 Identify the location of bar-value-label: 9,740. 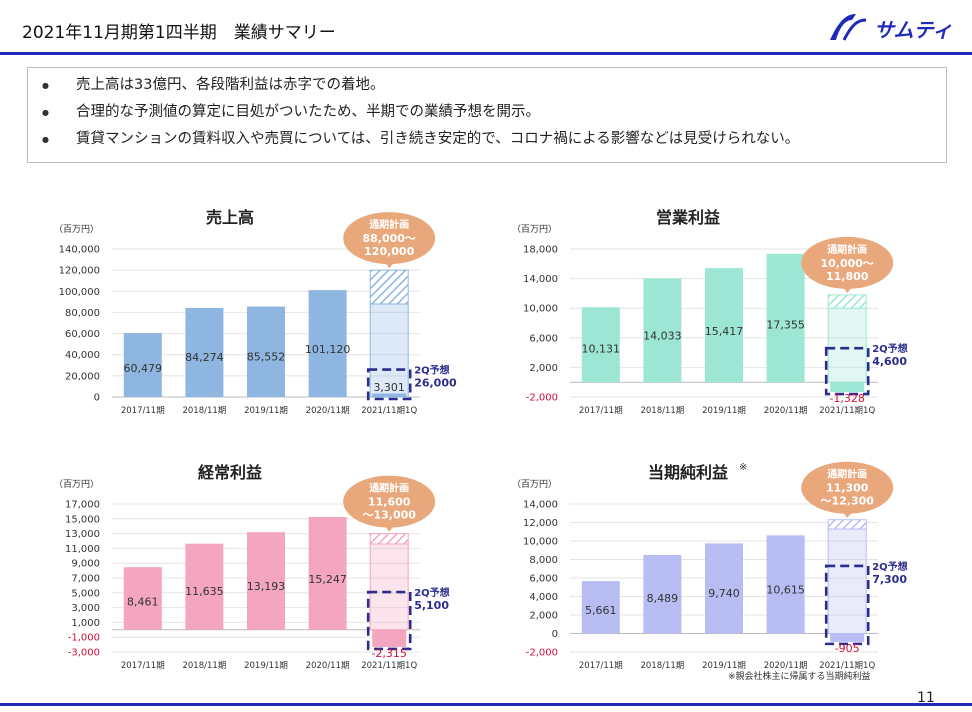
(724, 593).